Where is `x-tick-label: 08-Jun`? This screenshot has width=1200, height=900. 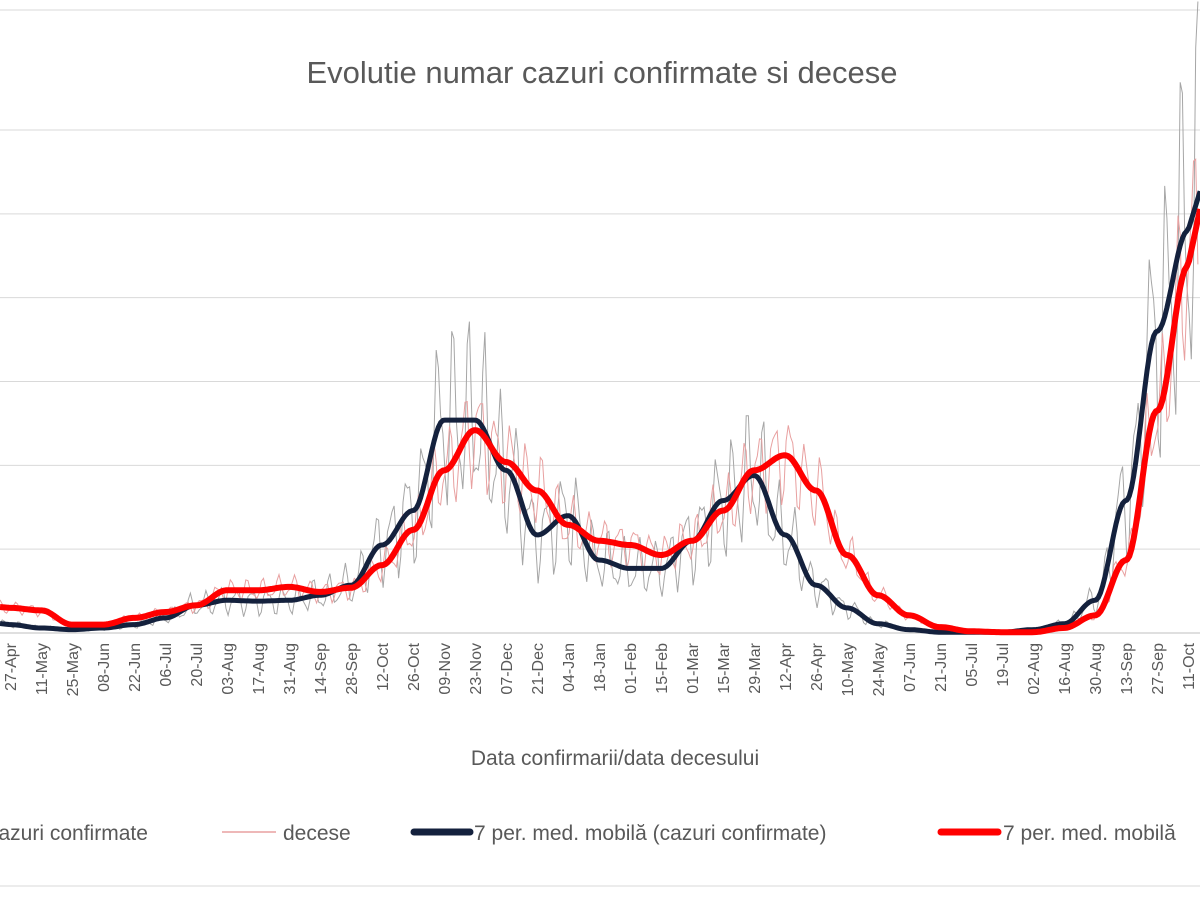 x-tick-label: 08-Jun is located at coordinates (104, 667).